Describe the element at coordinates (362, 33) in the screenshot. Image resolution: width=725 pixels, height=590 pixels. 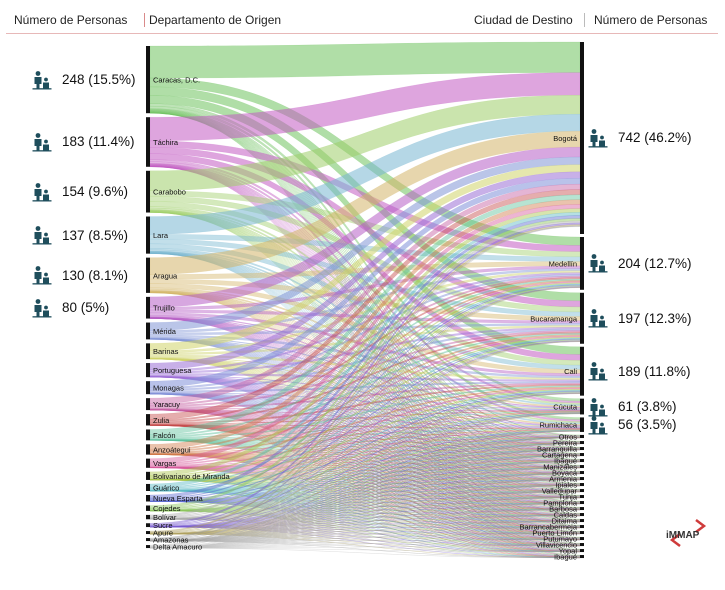
I see `header-rule` at that location.